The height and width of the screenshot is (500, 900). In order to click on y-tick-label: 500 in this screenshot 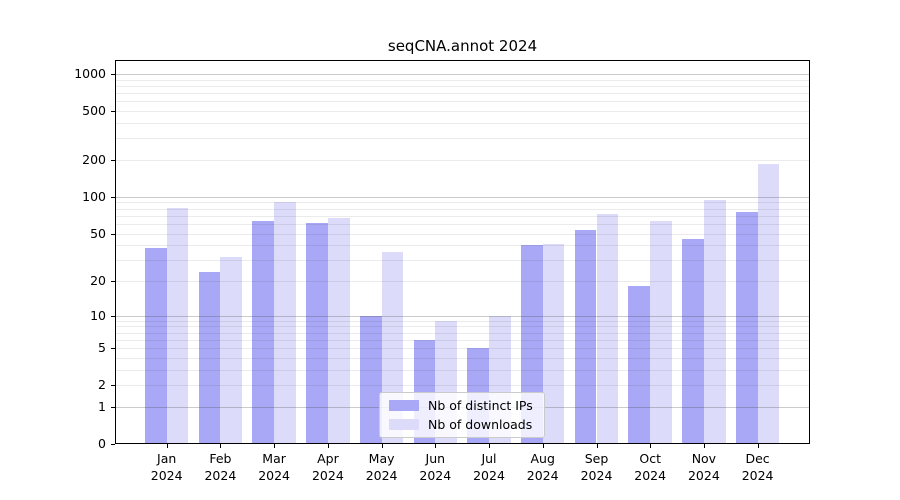, I will do `click(94, 111)`.